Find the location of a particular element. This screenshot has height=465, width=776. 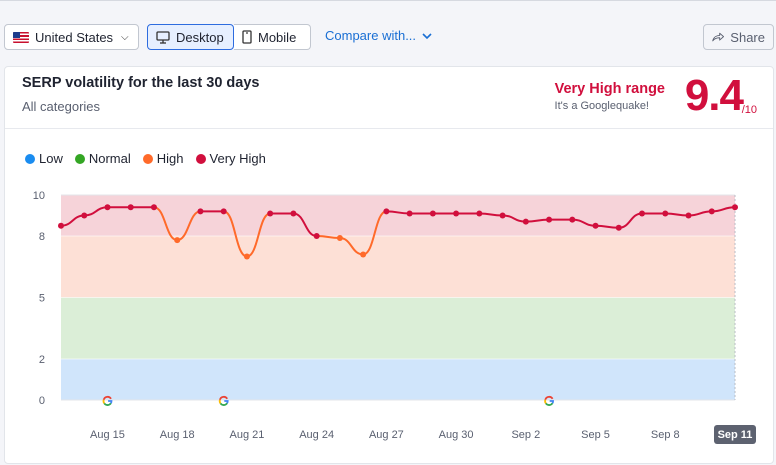

y-tick-label: 10 is located at coordinates (39, 196).